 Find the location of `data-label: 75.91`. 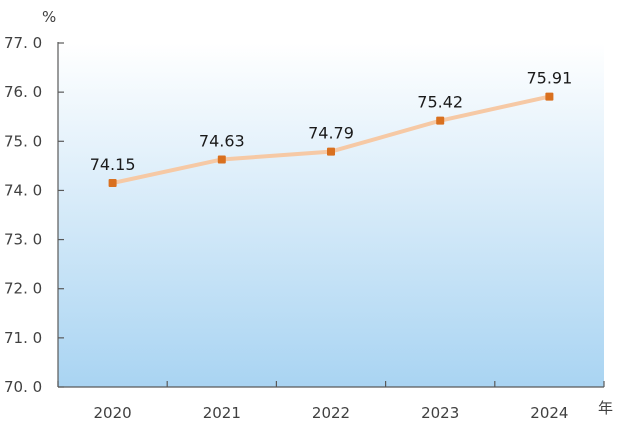

data-label: 75.91 is located at coordinates (549, 78).